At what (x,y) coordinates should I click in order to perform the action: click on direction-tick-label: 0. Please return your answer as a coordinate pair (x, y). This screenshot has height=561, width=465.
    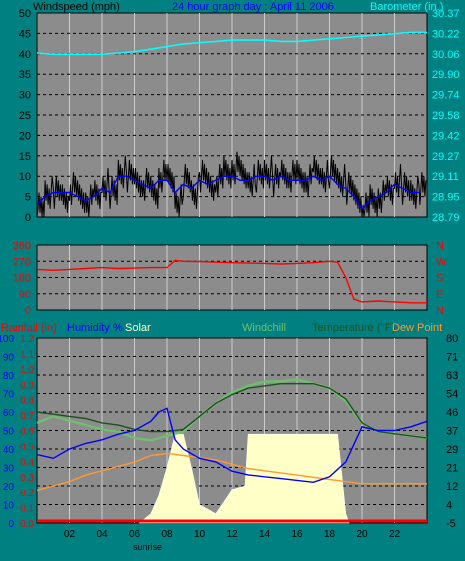
    Looking at the image, I should click on (28, 311).